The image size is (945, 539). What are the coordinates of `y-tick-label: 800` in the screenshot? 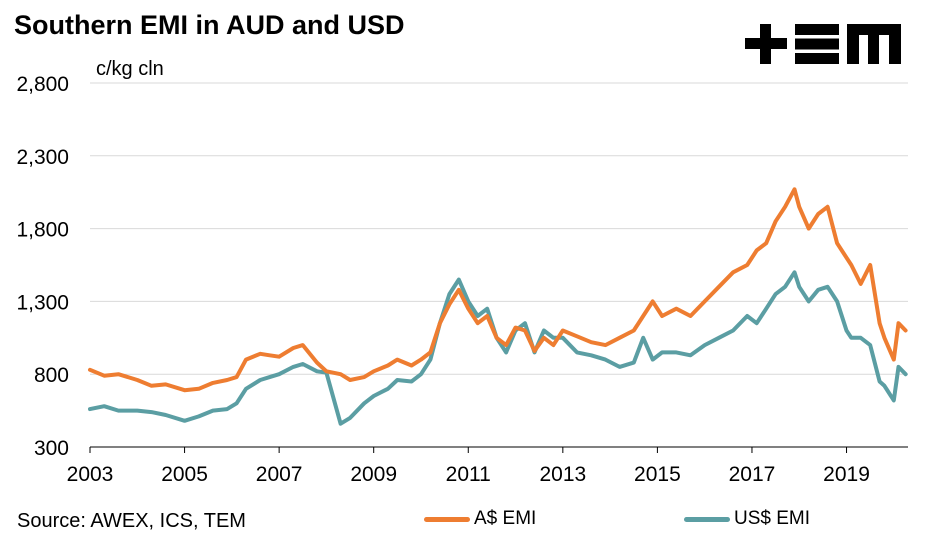 It's located at (51, 375).